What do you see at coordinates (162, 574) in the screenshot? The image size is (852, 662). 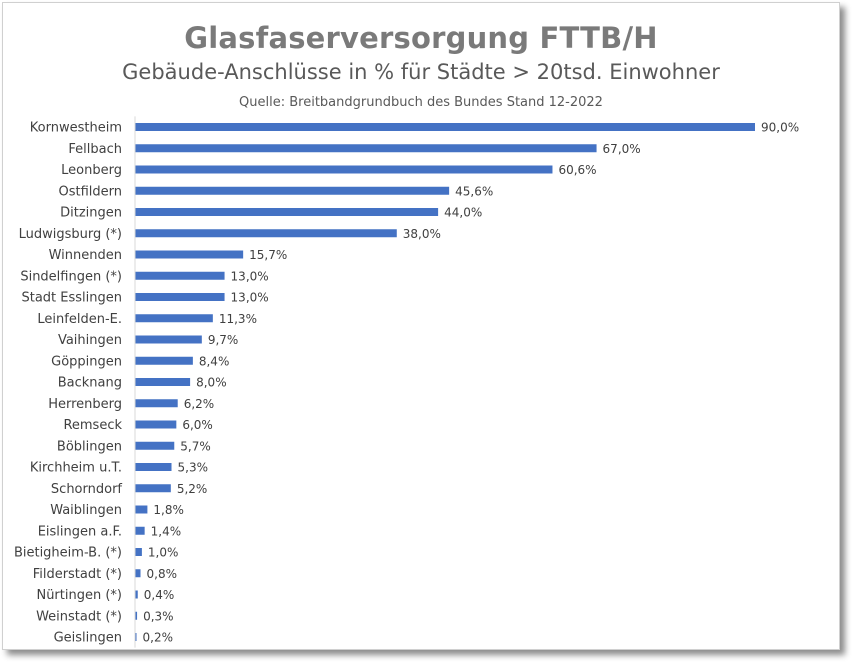 I see `value-label: 0,8%` at bounding box center [162, 574].